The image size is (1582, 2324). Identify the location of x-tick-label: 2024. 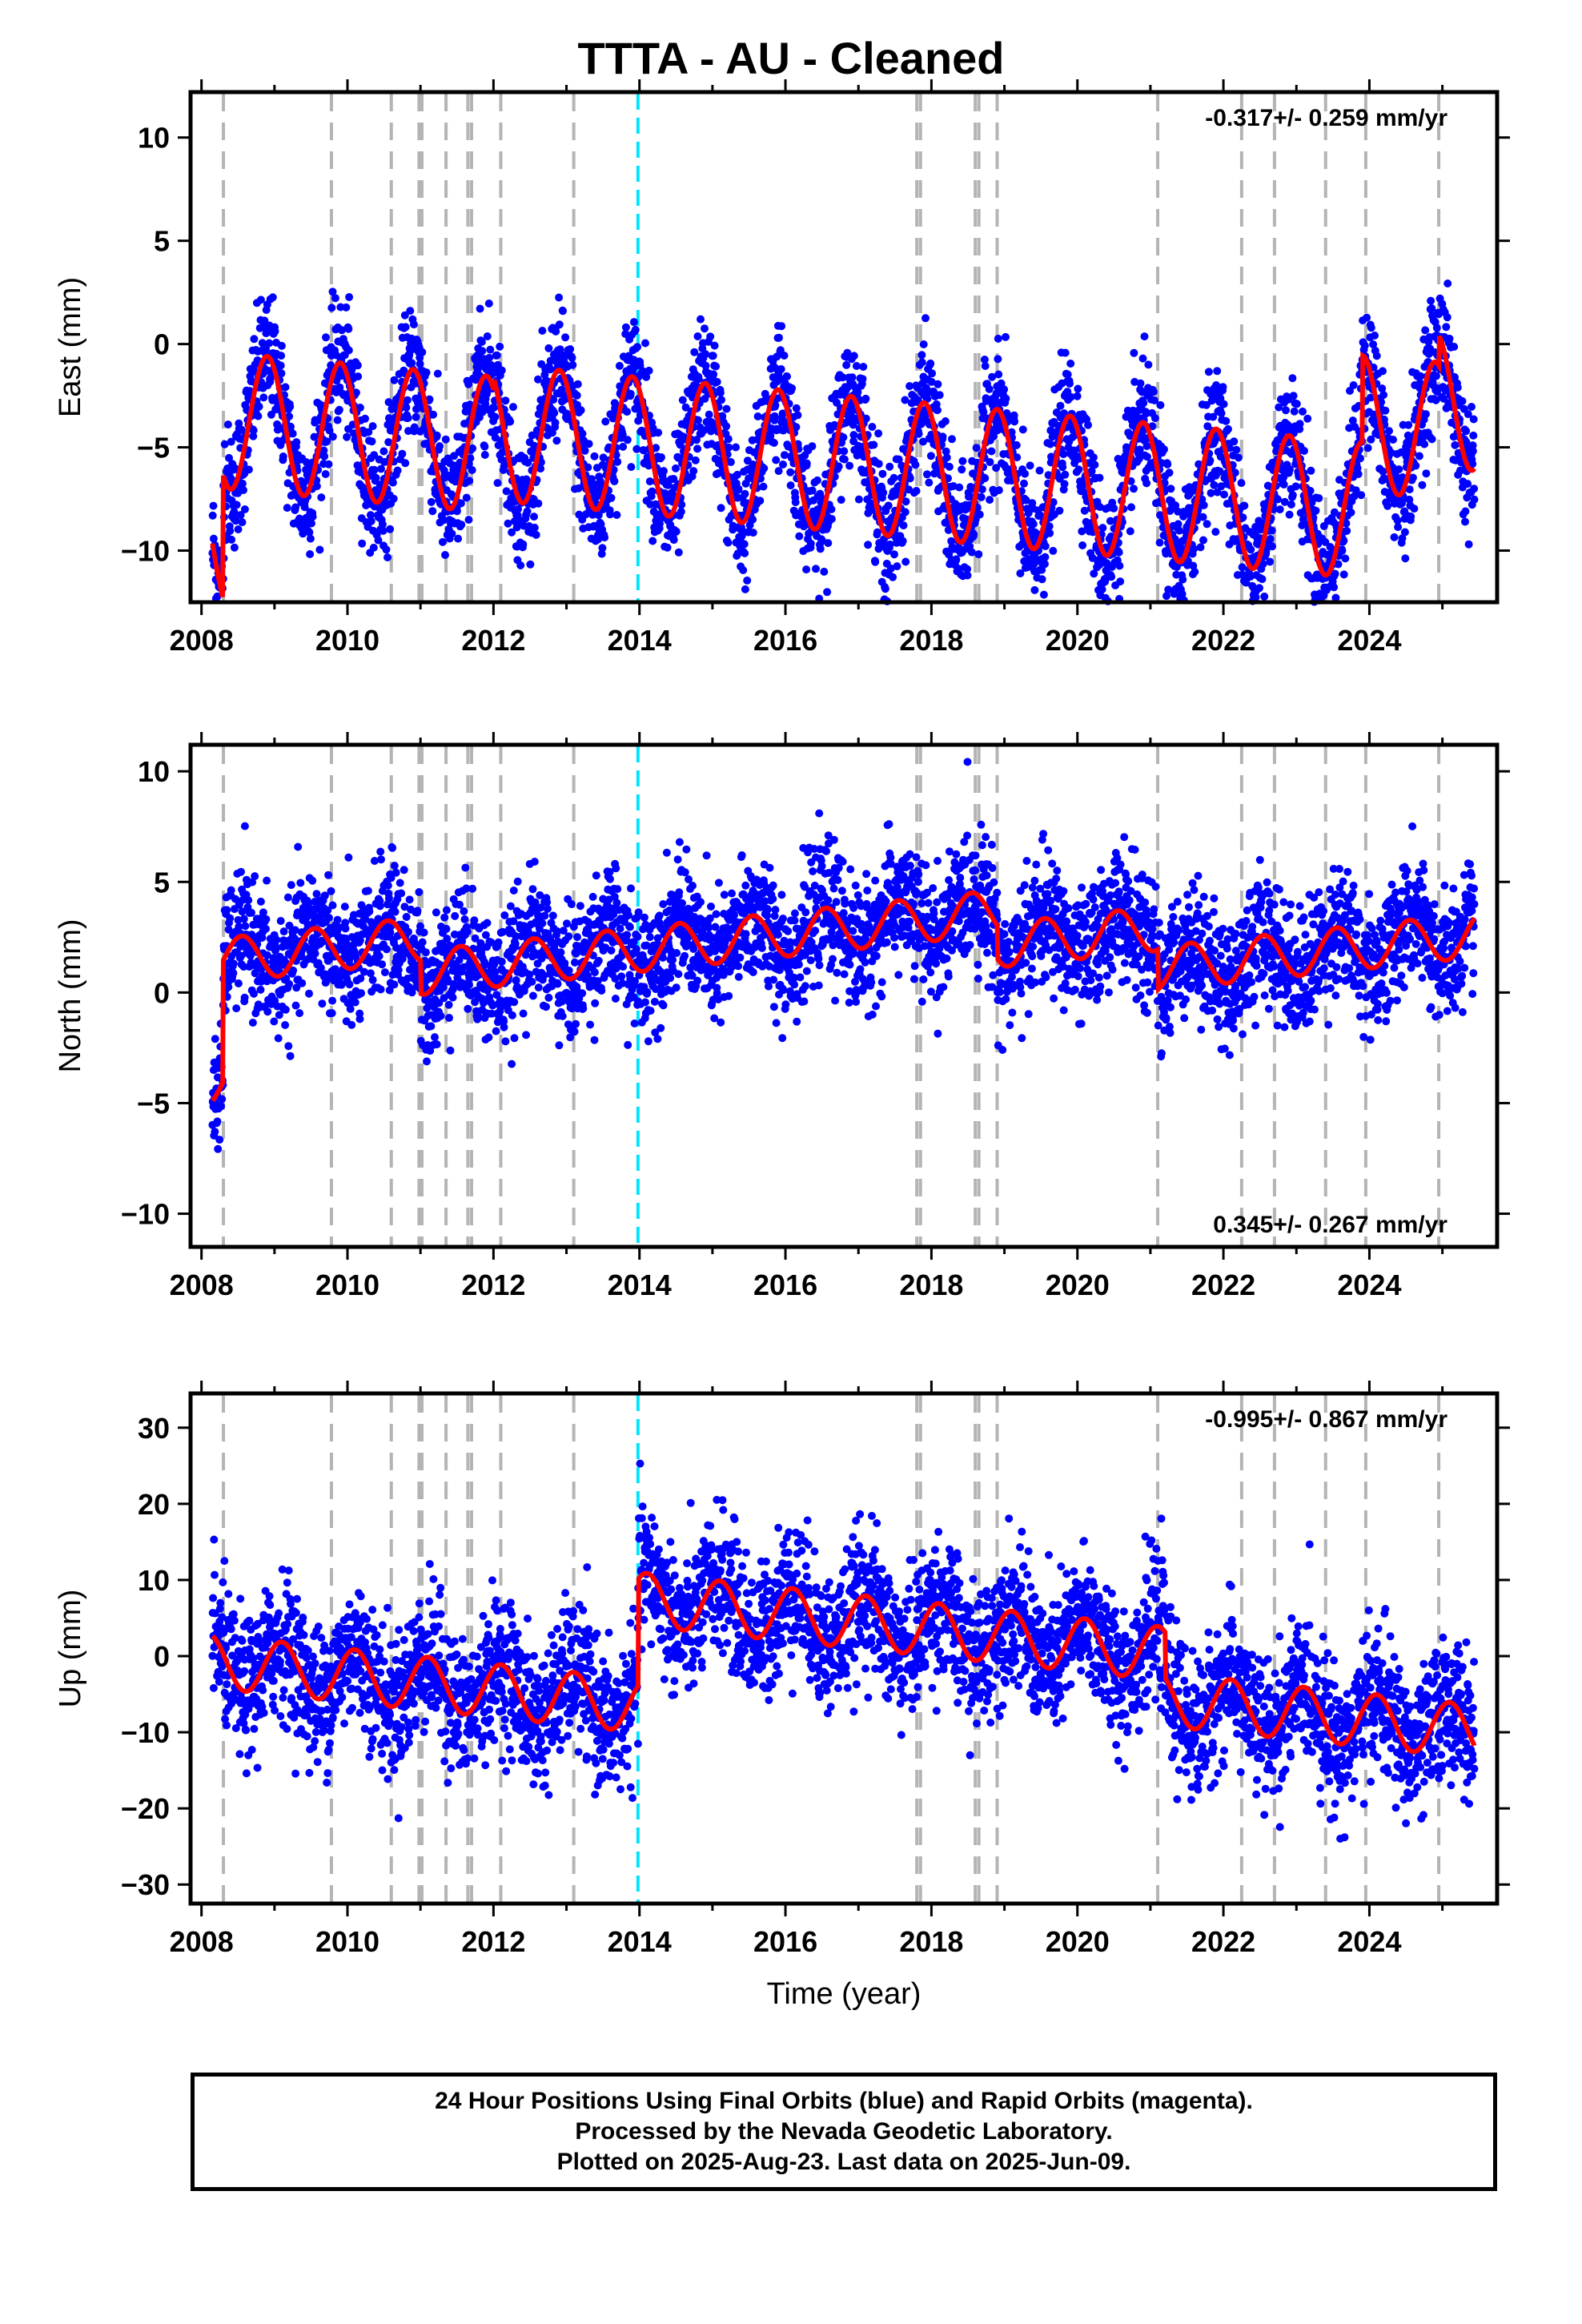
(1369, 640).